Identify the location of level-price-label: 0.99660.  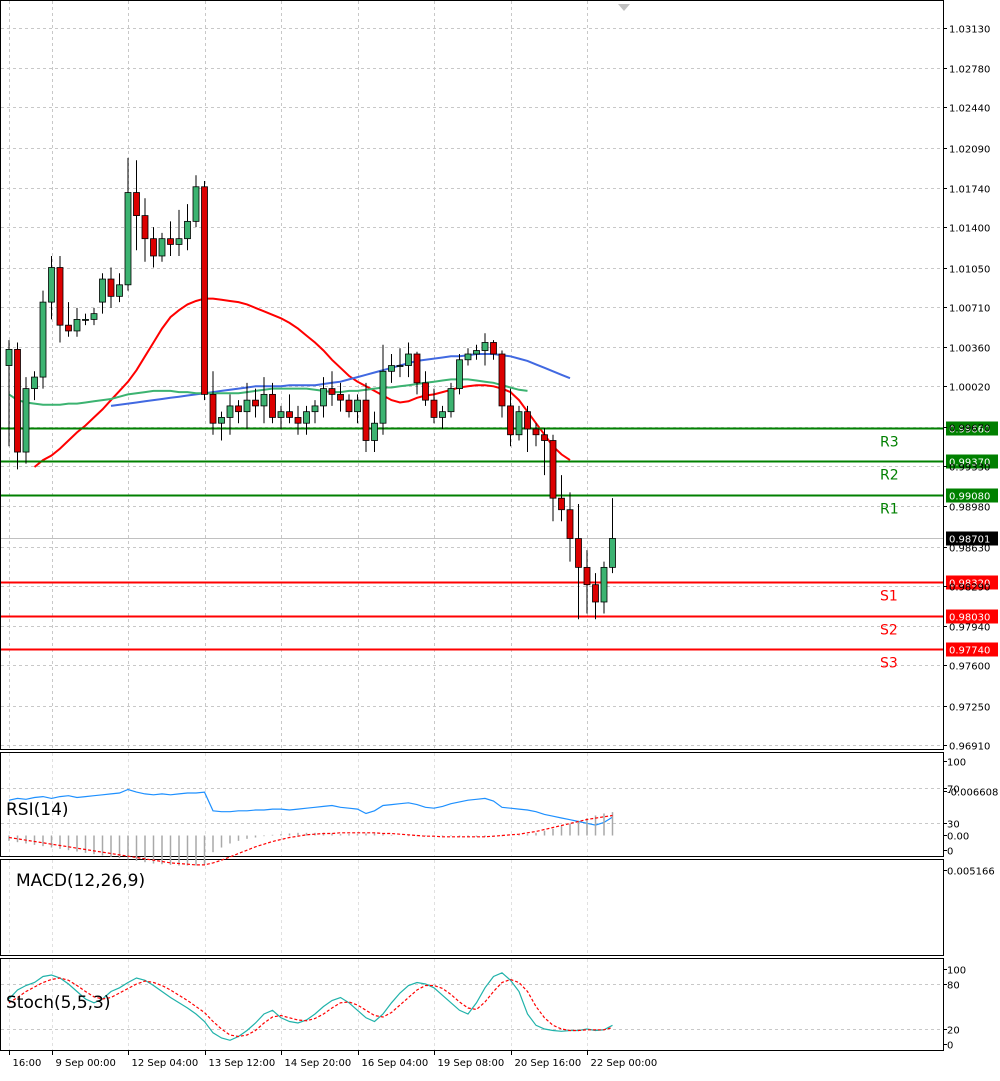
(969, 430).